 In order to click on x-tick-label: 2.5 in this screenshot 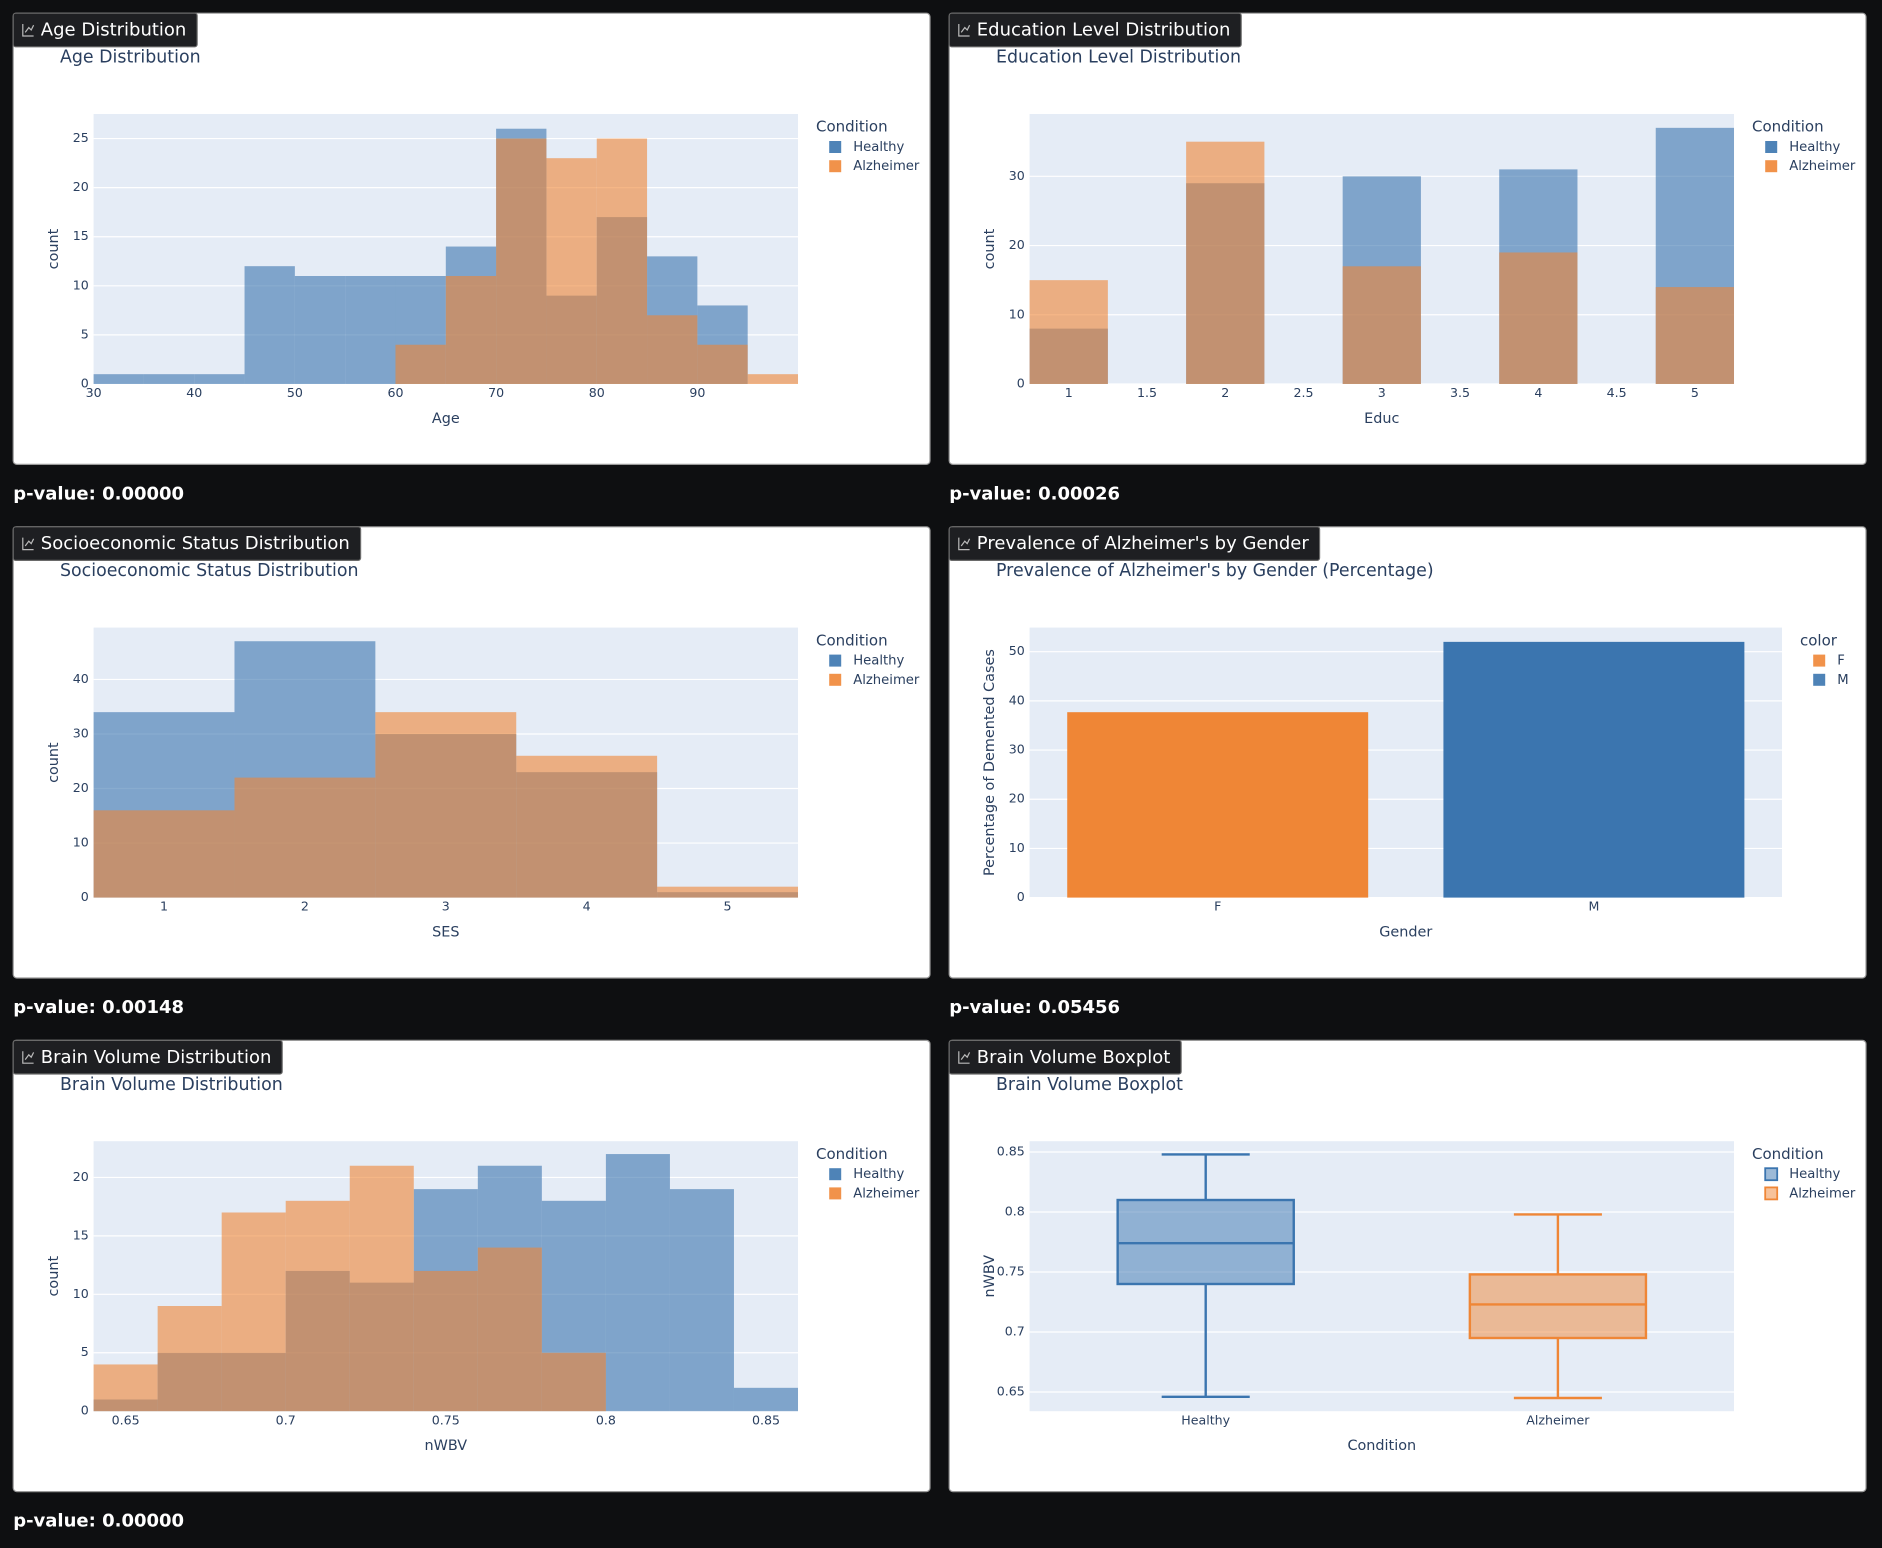, I will do `click(1304, 392)`.